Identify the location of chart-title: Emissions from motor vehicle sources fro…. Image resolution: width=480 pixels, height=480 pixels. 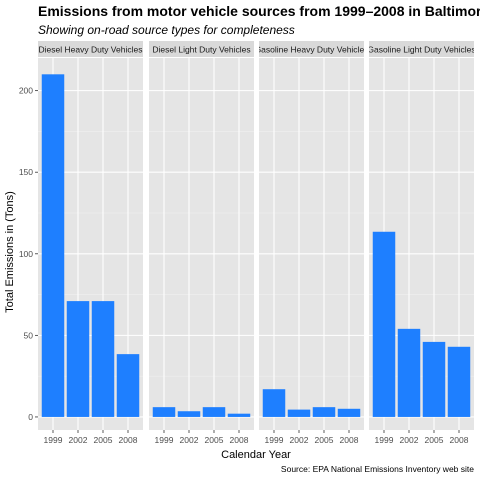
(259, 11).